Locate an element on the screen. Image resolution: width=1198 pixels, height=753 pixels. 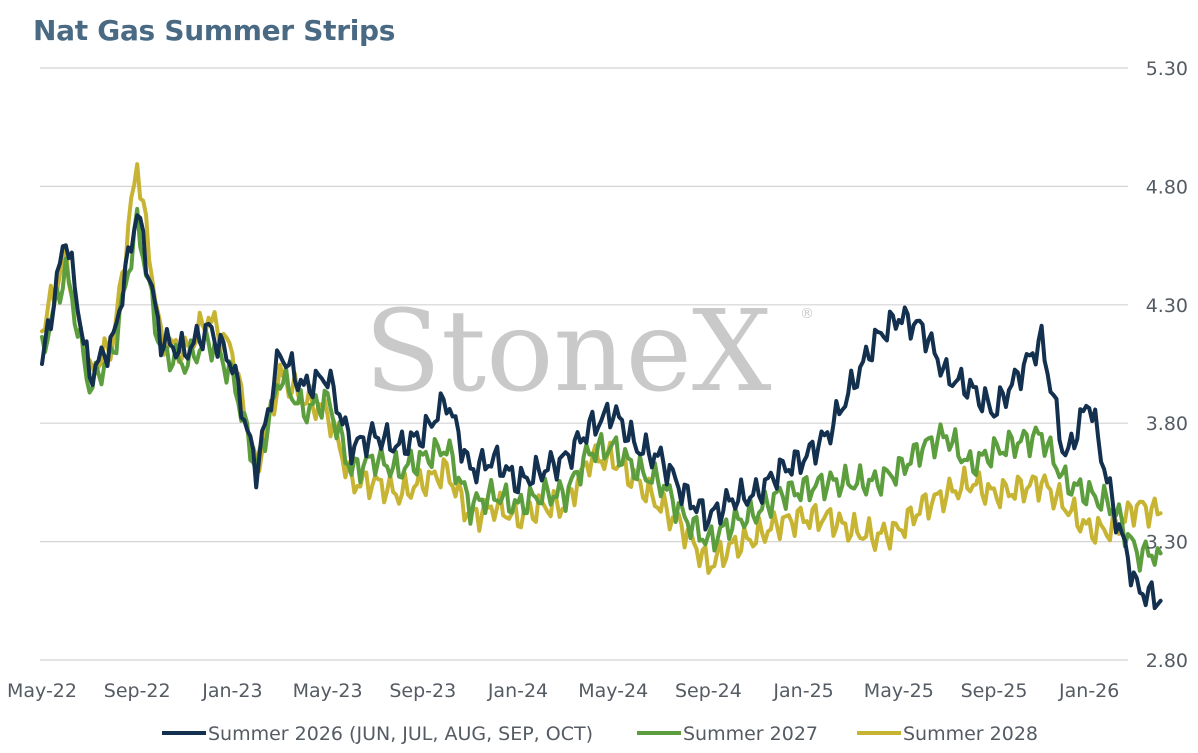
x-tick-label: Jan-23 is located at coordinates (231, 691).